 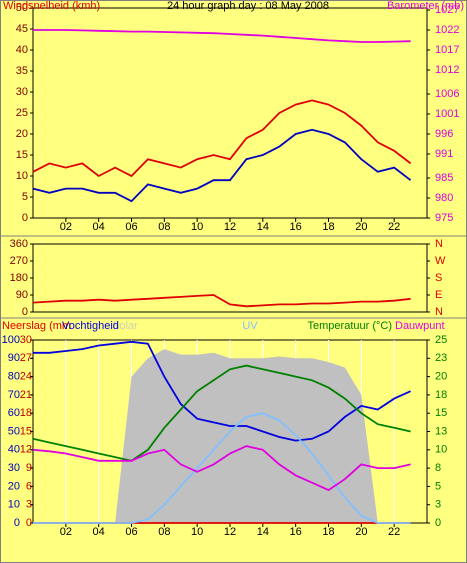 What do you see at coordinates (26, 358) in the screenshot?
I see `rain-tick-label: 27` at bounding box center [26, 358].